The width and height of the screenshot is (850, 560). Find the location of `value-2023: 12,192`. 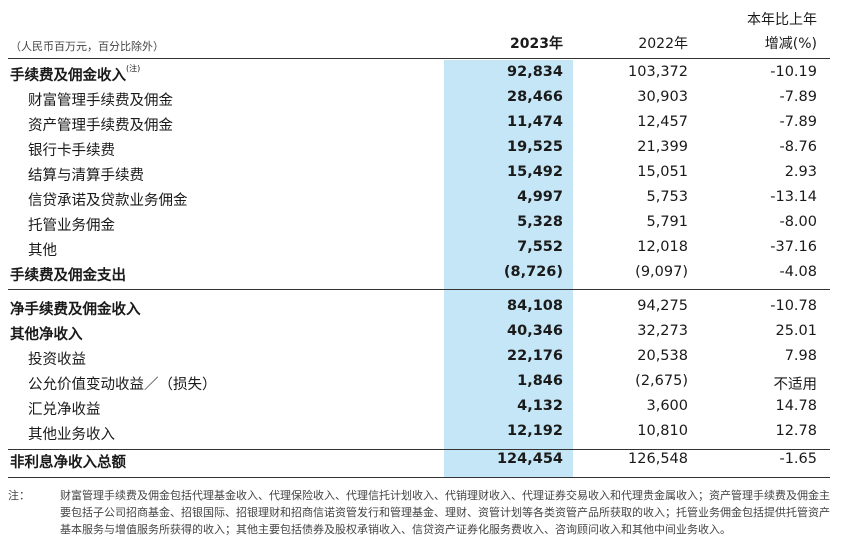

value-2023: 12,192 is located at coordinates (535, 431).